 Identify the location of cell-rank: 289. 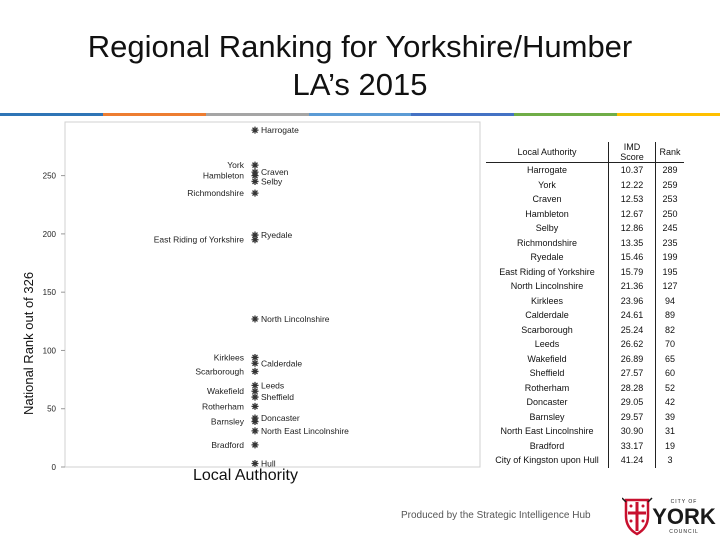
(670, 170).